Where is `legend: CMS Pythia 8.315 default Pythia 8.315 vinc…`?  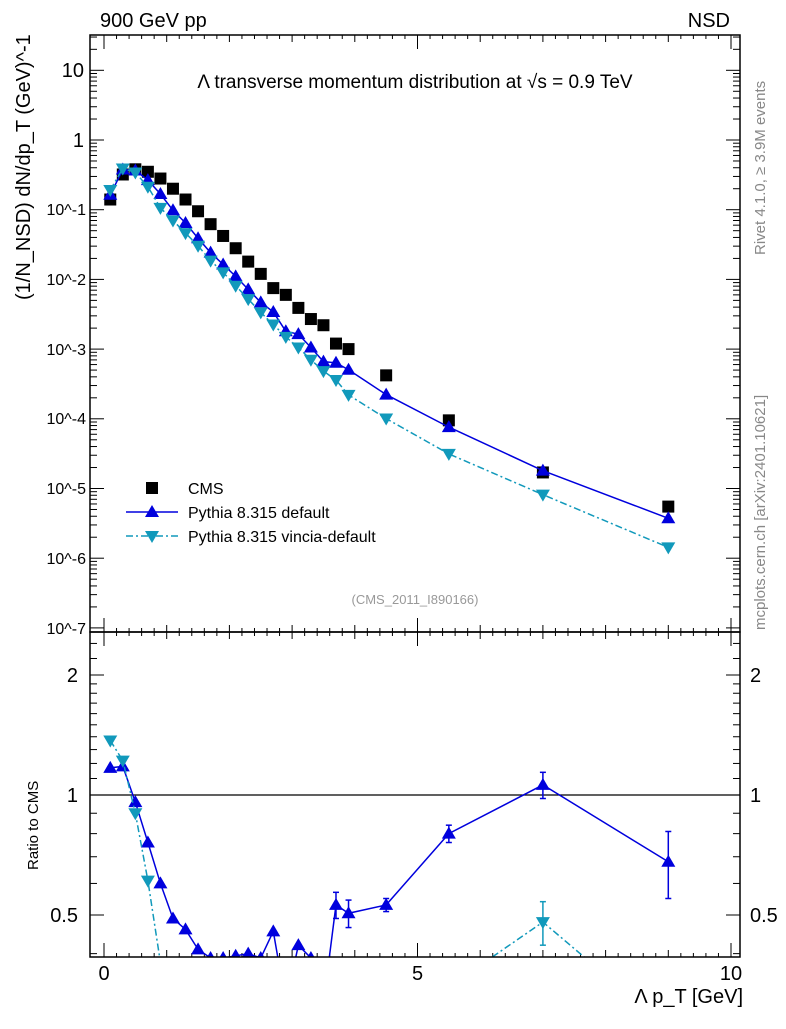 legend: CMS Pythia 8.315 default Pythia 8.315 vinc… is located at coordinates (251, 513).